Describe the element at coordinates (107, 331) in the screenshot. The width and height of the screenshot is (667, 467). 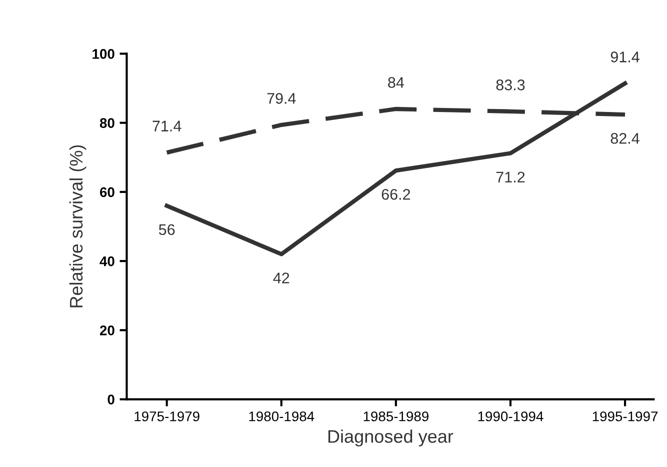
I see `y-tick-label: 20` at that location.